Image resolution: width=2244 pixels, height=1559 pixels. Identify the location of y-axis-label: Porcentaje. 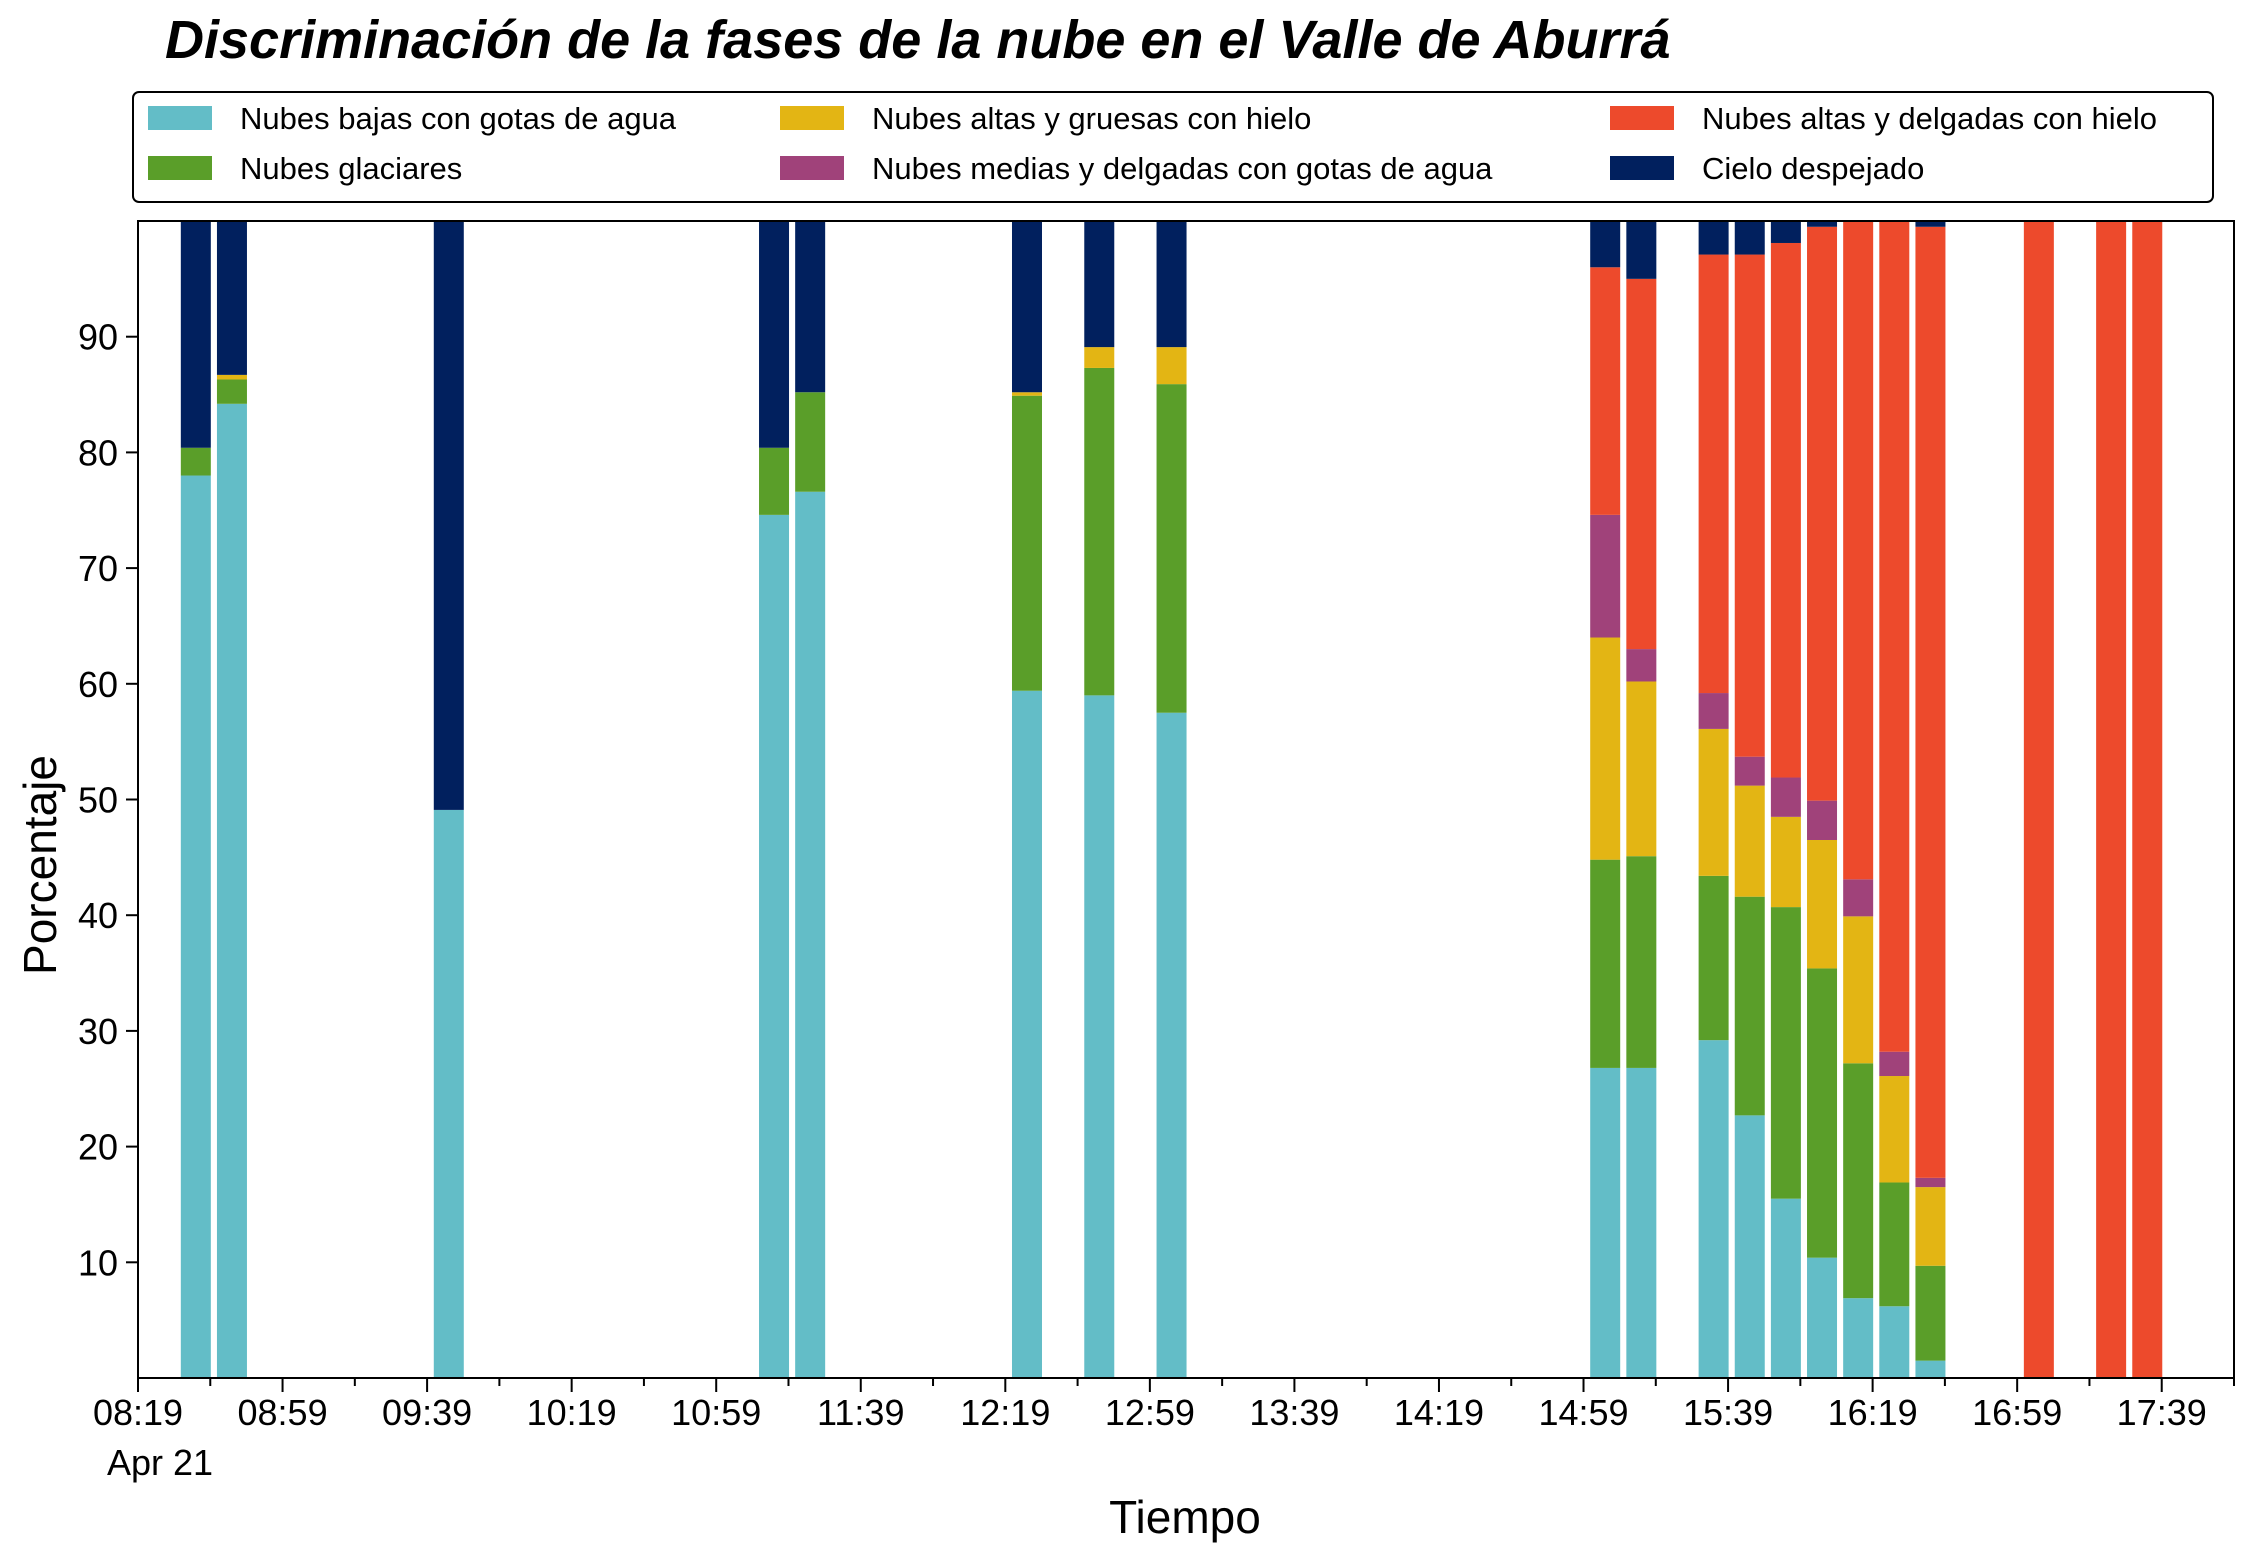
(40, 865).